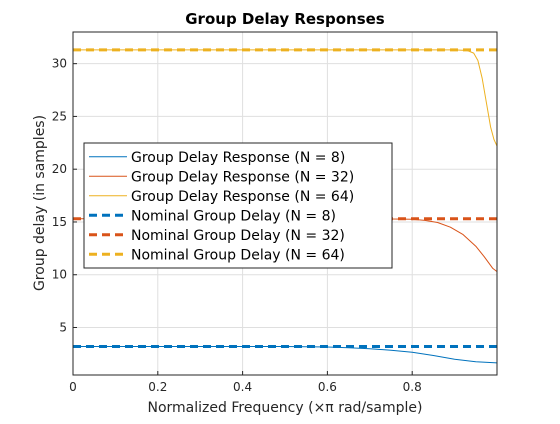  I want to click on y-axis-label: Group delay (in samples), so click(40, 203).